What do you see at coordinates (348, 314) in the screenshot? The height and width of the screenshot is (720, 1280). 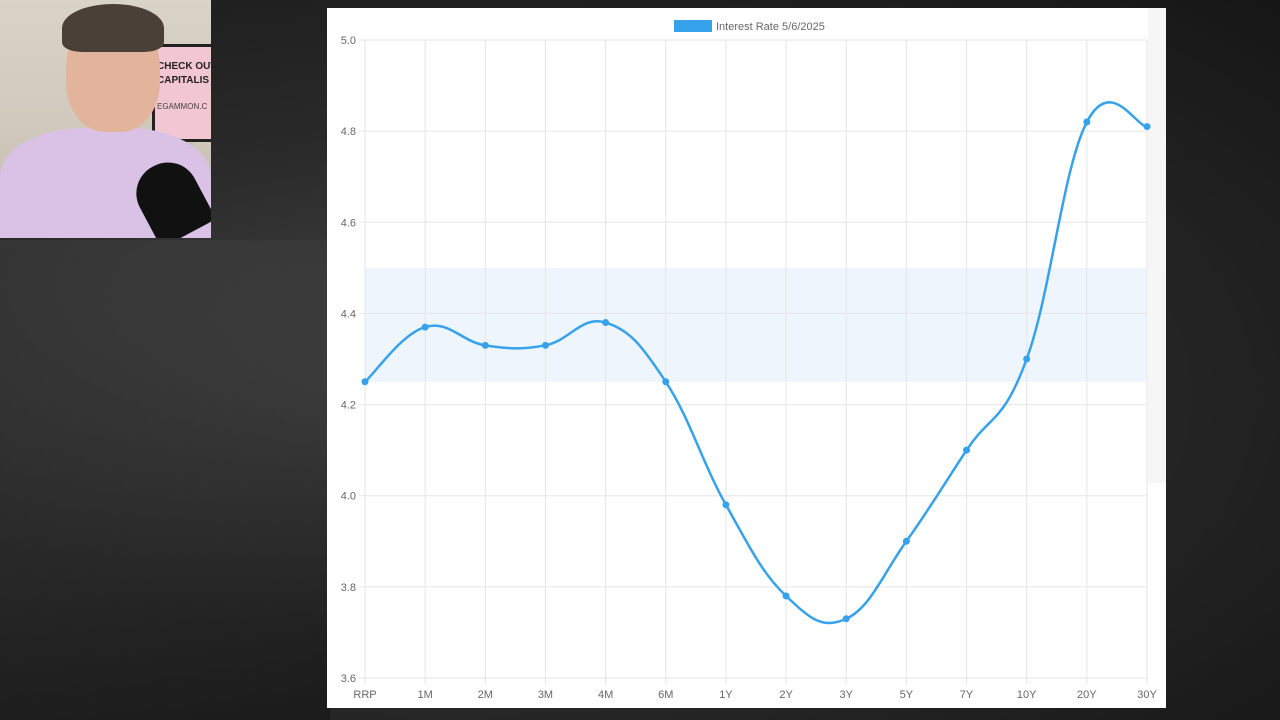 I see `y-tick-label: 4.4` at bounding box center [348, 314].